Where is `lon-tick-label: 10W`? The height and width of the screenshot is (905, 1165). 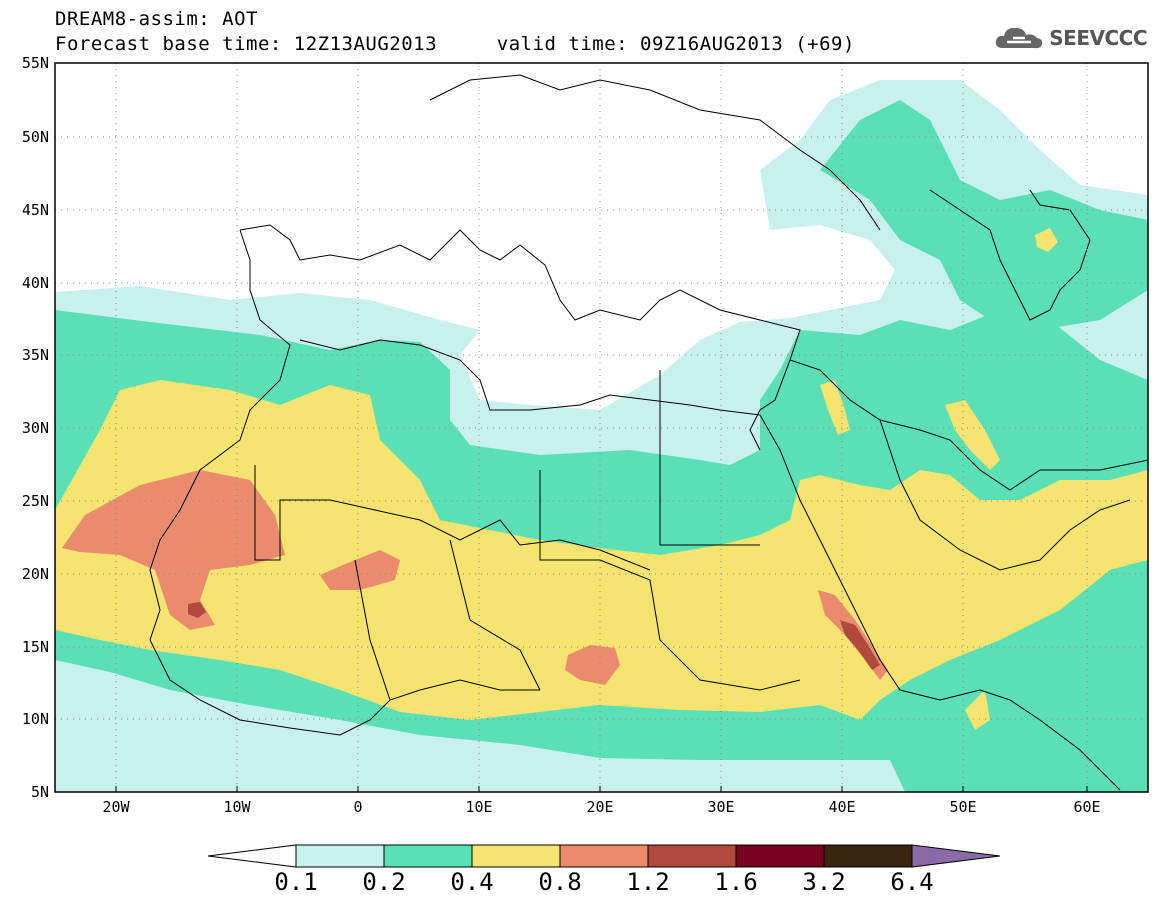
lon-tick-label: 10W is located at coordinates (237, 807).